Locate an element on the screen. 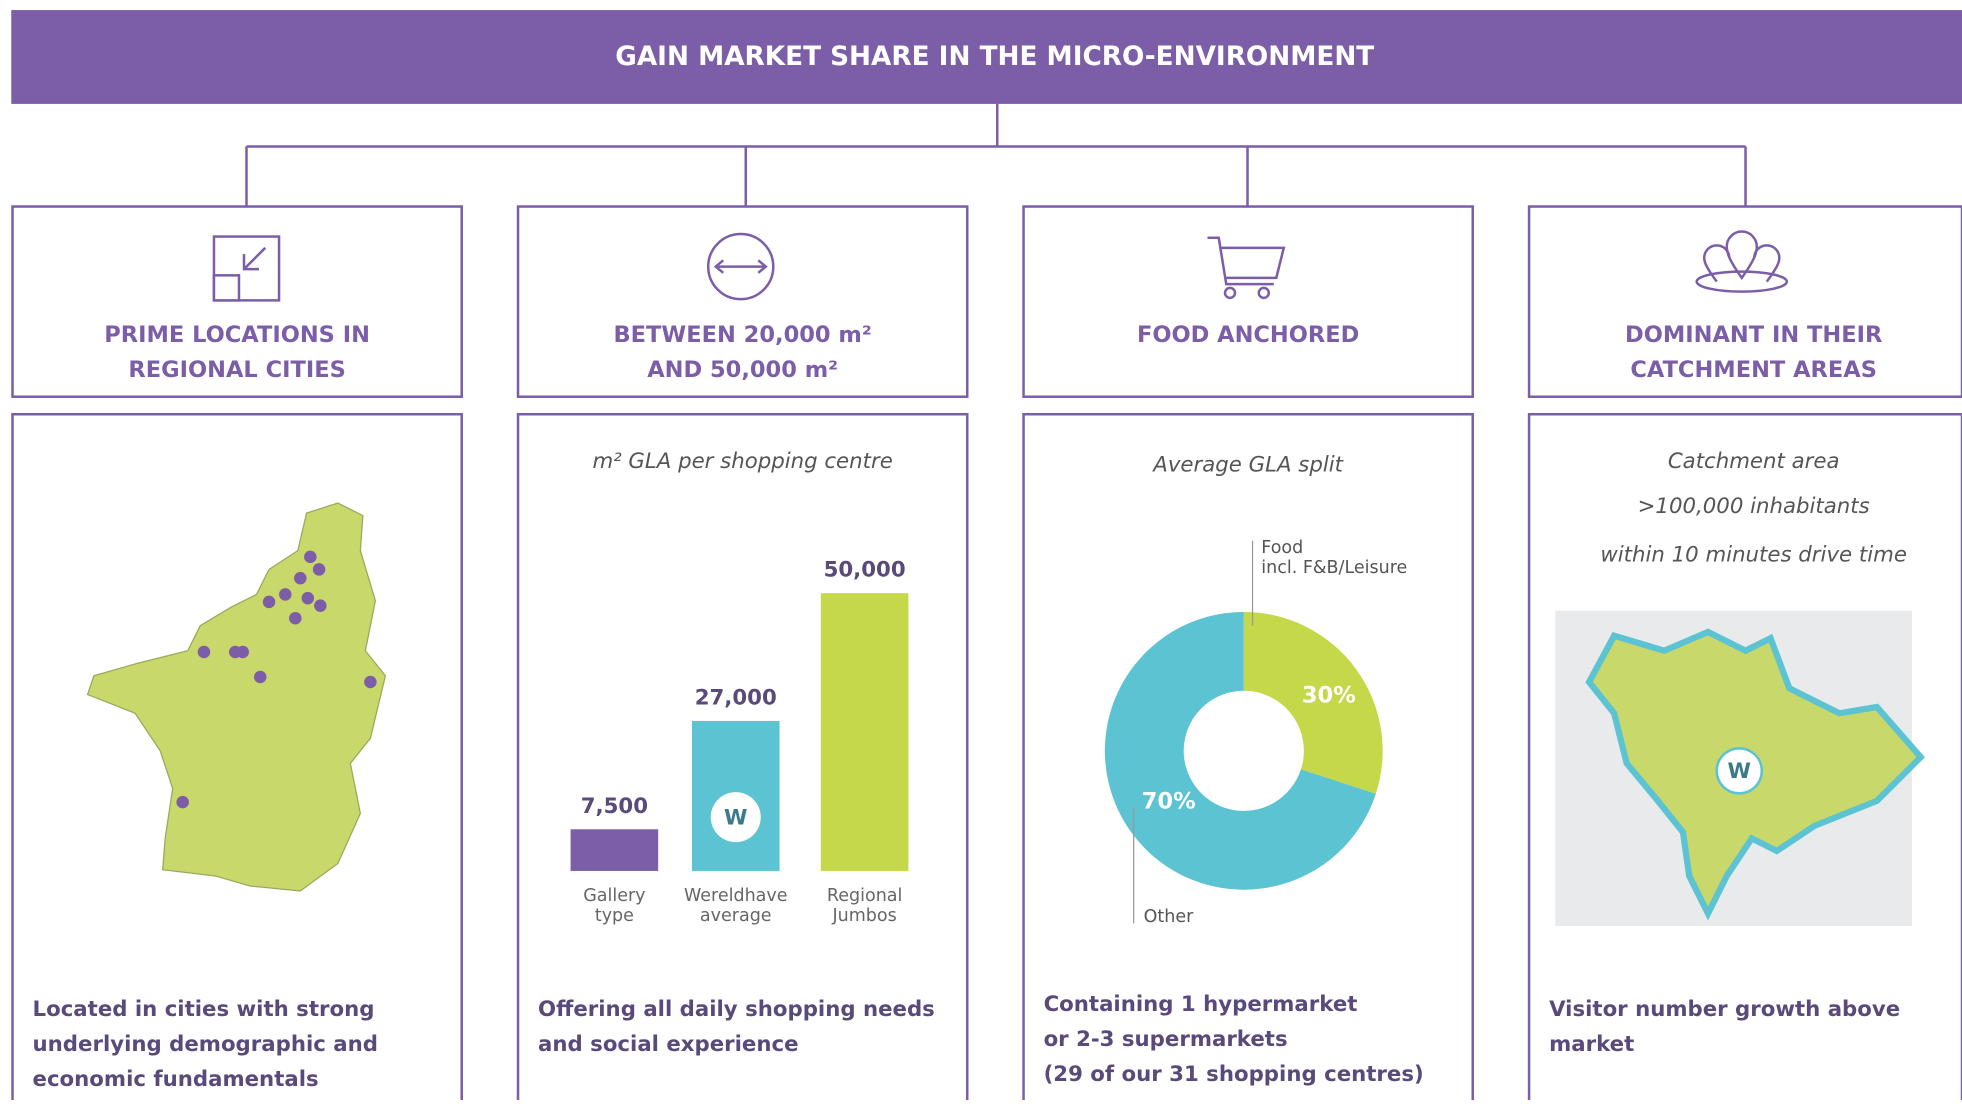 This screenshot has width=1962, height=1104. bar-value-label: 27,000 is located at coordinates (736, 697).